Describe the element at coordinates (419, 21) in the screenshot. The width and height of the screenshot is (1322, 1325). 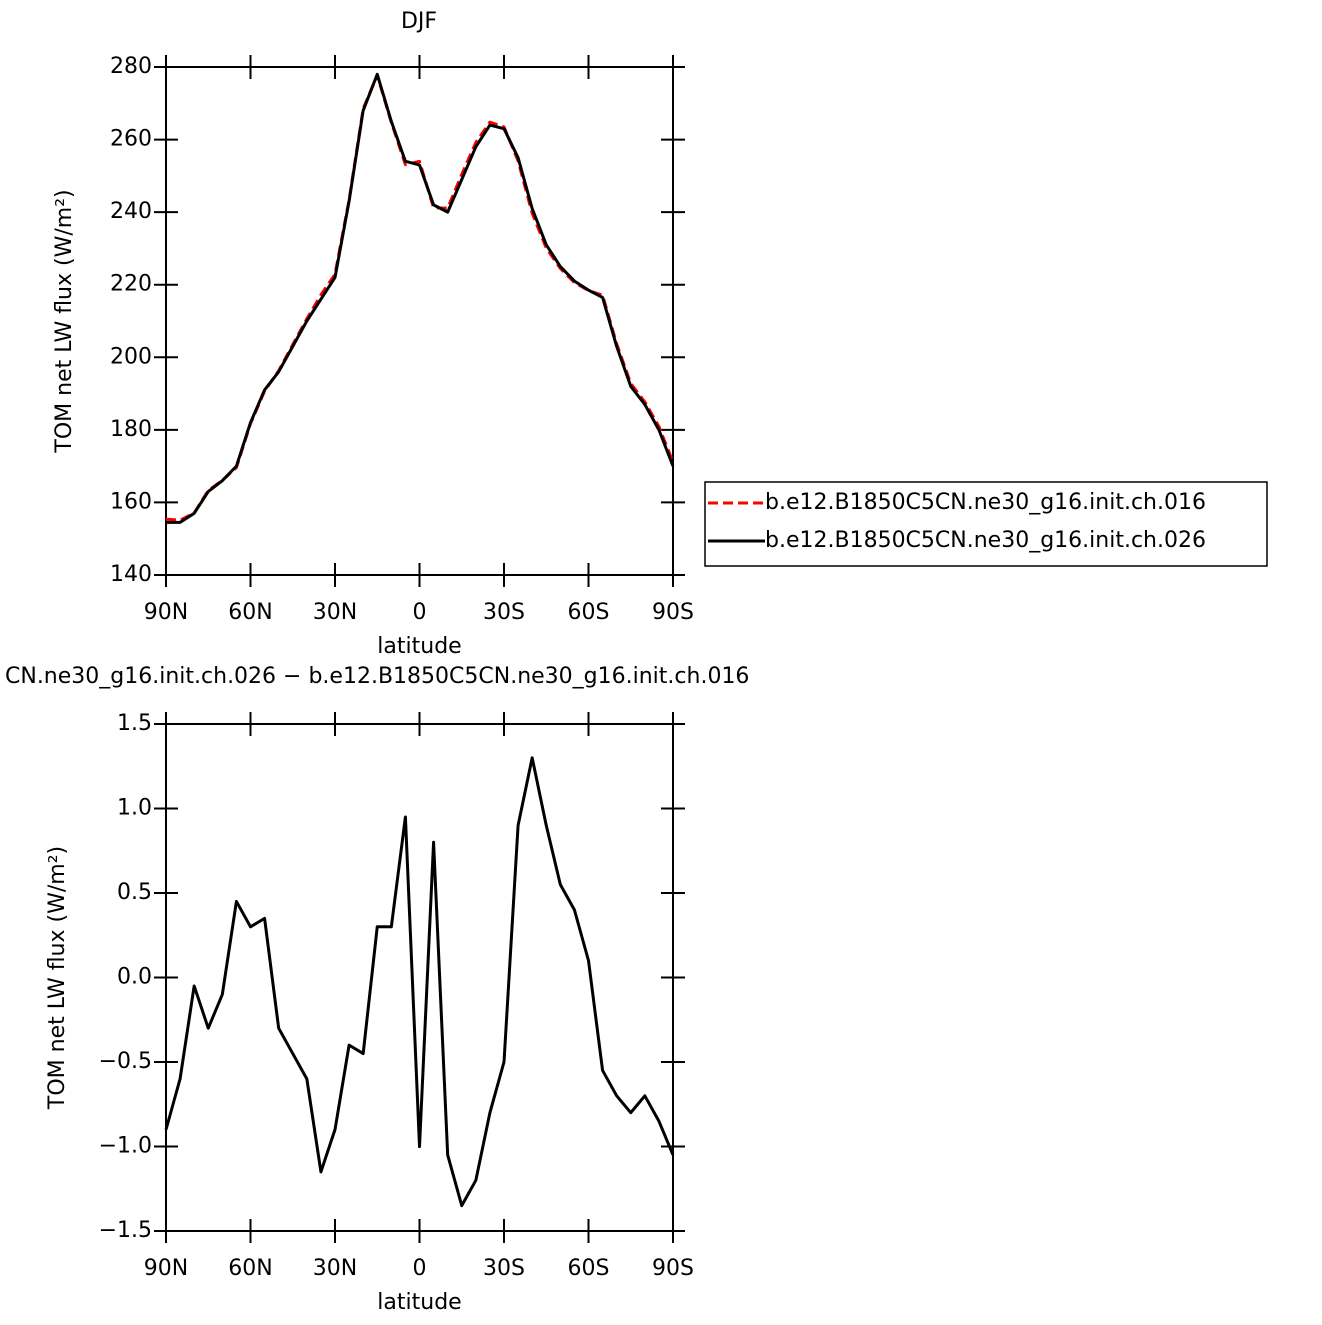
I see `chart-title: DJF` at that location.